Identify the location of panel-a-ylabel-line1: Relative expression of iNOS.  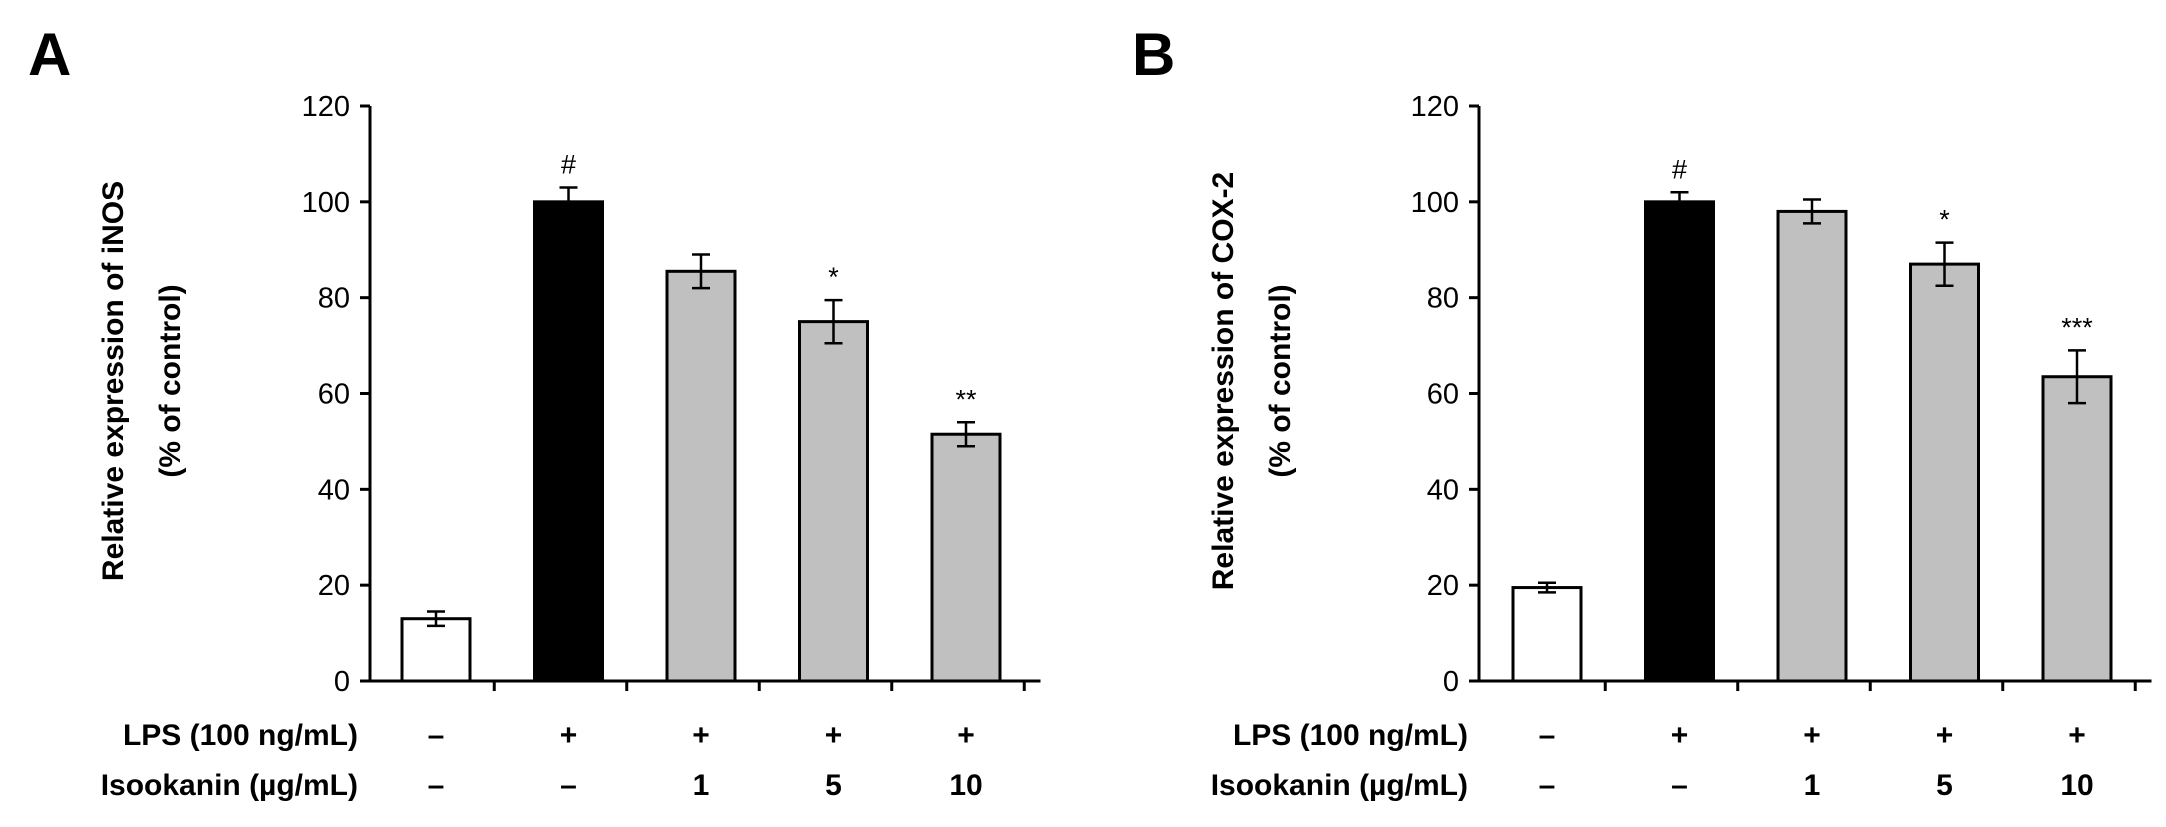
(113, 381).